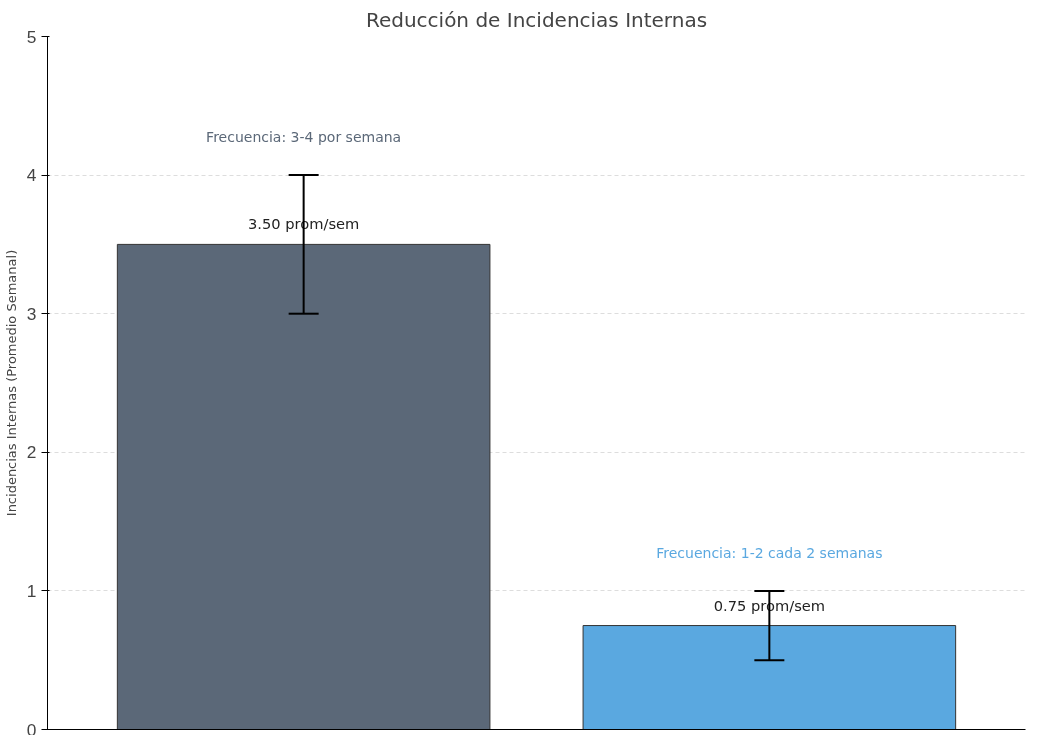 Image resolution: width=1037 pixels, height=742 pixels. Describe the element at coordinates (11, 383) in the screenshot. I see `y-axis-title: Incidencias Internas (Promedio Semanal)` at that location.